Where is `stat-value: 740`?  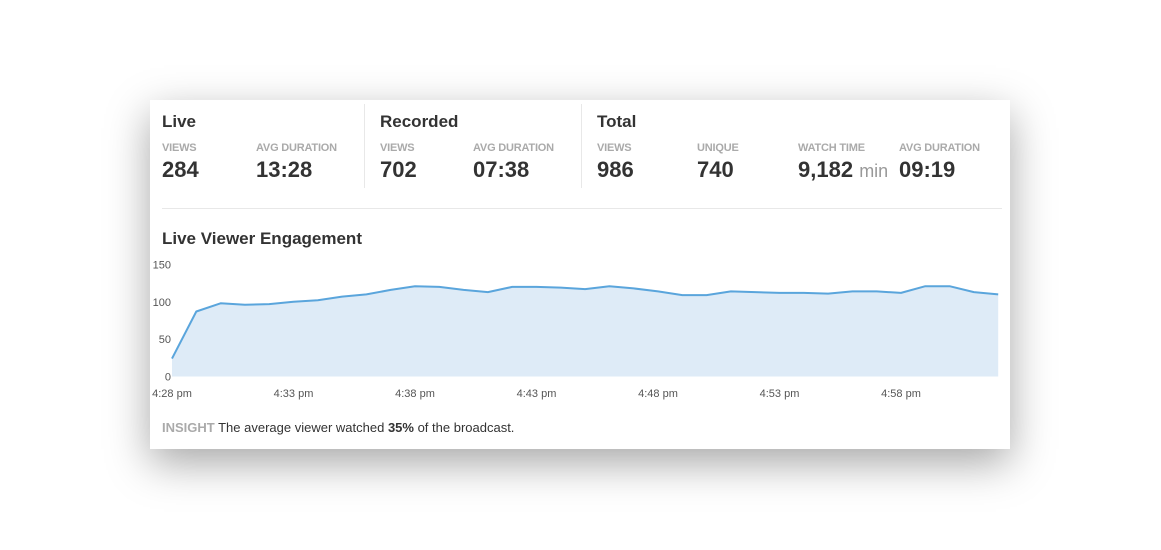 stat-value: 740 is located at coordinates (715, 169).